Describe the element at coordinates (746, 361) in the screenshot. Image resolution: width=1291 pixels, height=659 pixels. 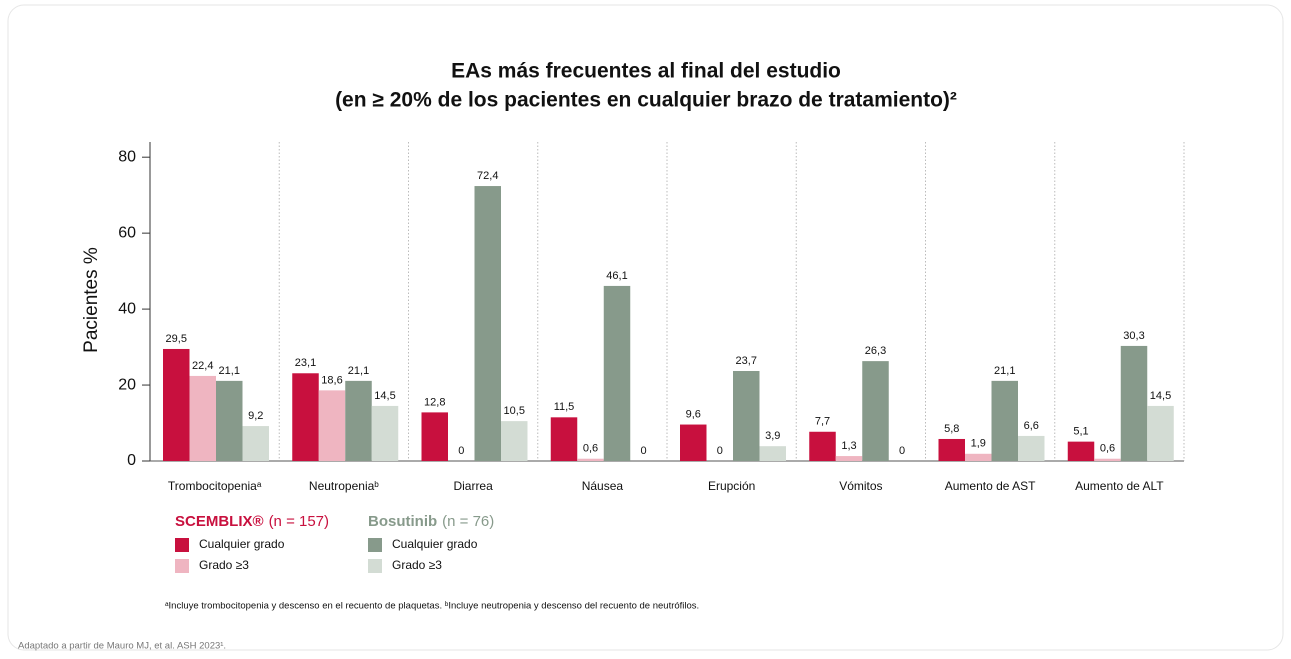
I see `value-label: 23,7` at that location.